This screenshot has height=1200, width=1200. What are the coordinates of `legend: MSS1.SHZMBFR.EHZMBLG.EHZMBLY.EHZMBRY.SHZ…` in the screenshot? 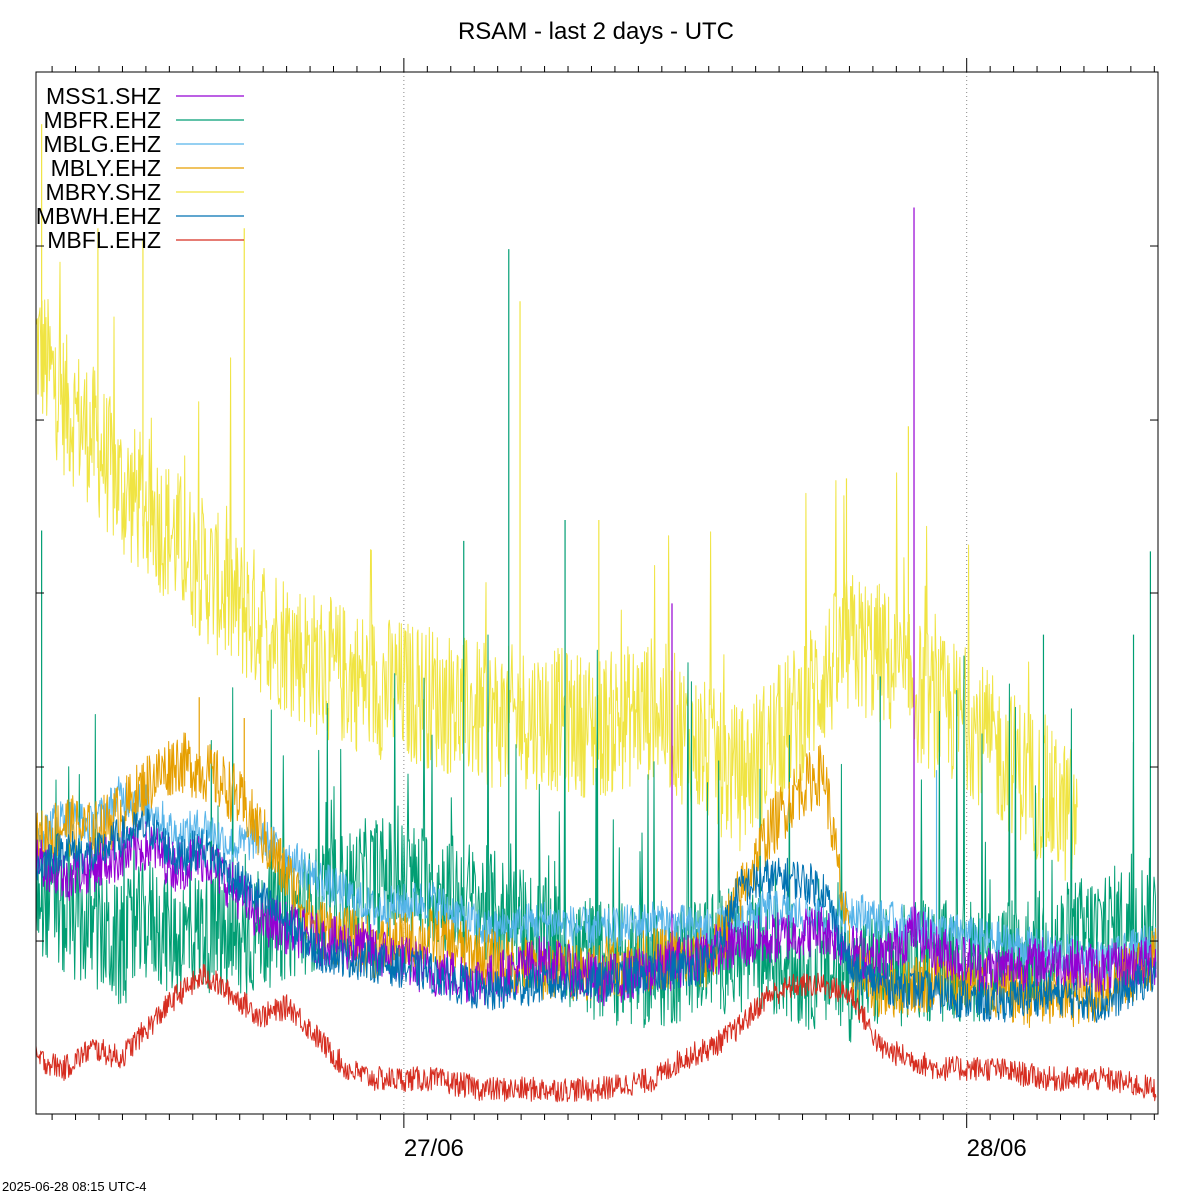 It's located at (140, 168).